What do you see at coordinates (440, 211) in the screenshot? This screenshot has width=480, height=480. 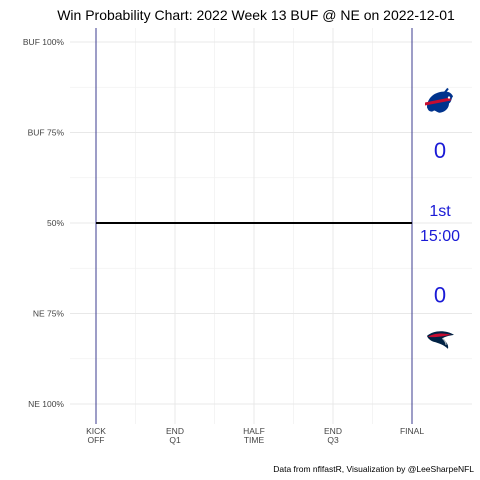 I see `game-quarter: 1st` at bounding box center [440, 211].